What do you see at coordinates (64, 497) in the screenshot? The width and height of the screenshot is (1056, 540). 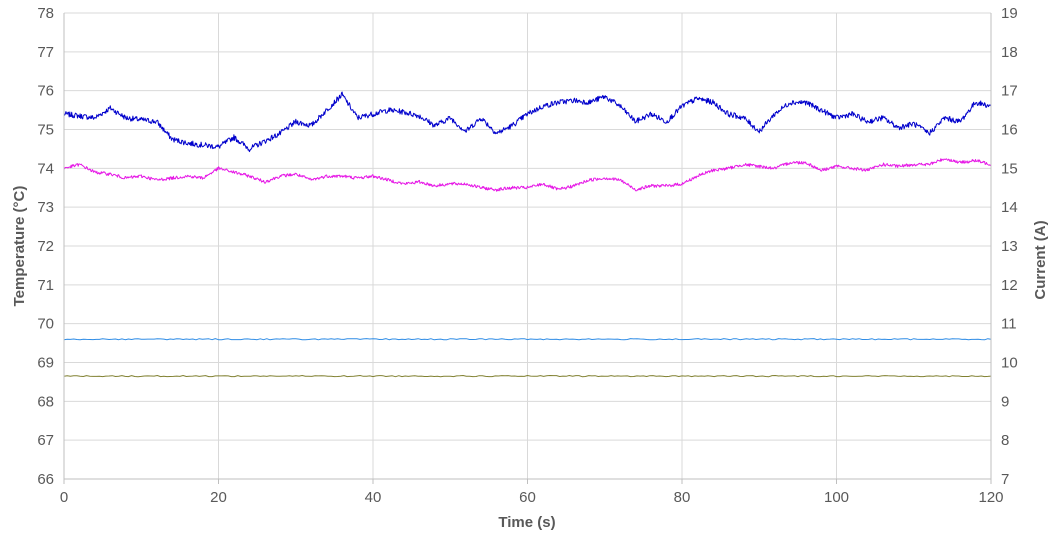 I see `x-tick-label: 0` at bounding box center [64, 497].